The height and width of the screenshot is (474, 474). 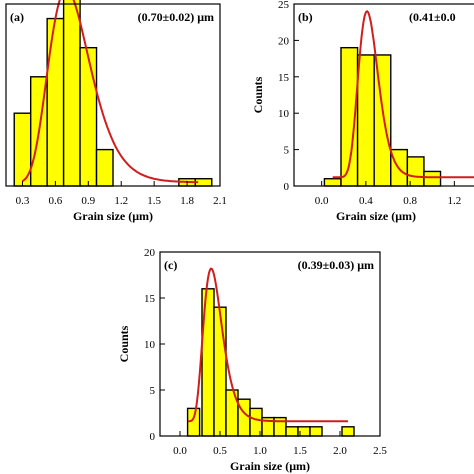 What do you see at coordinates (336, 265) in the screenshot?
I see `grain-size-annotation: (0.39±0.03) μm` at bounding box center [336, 265].